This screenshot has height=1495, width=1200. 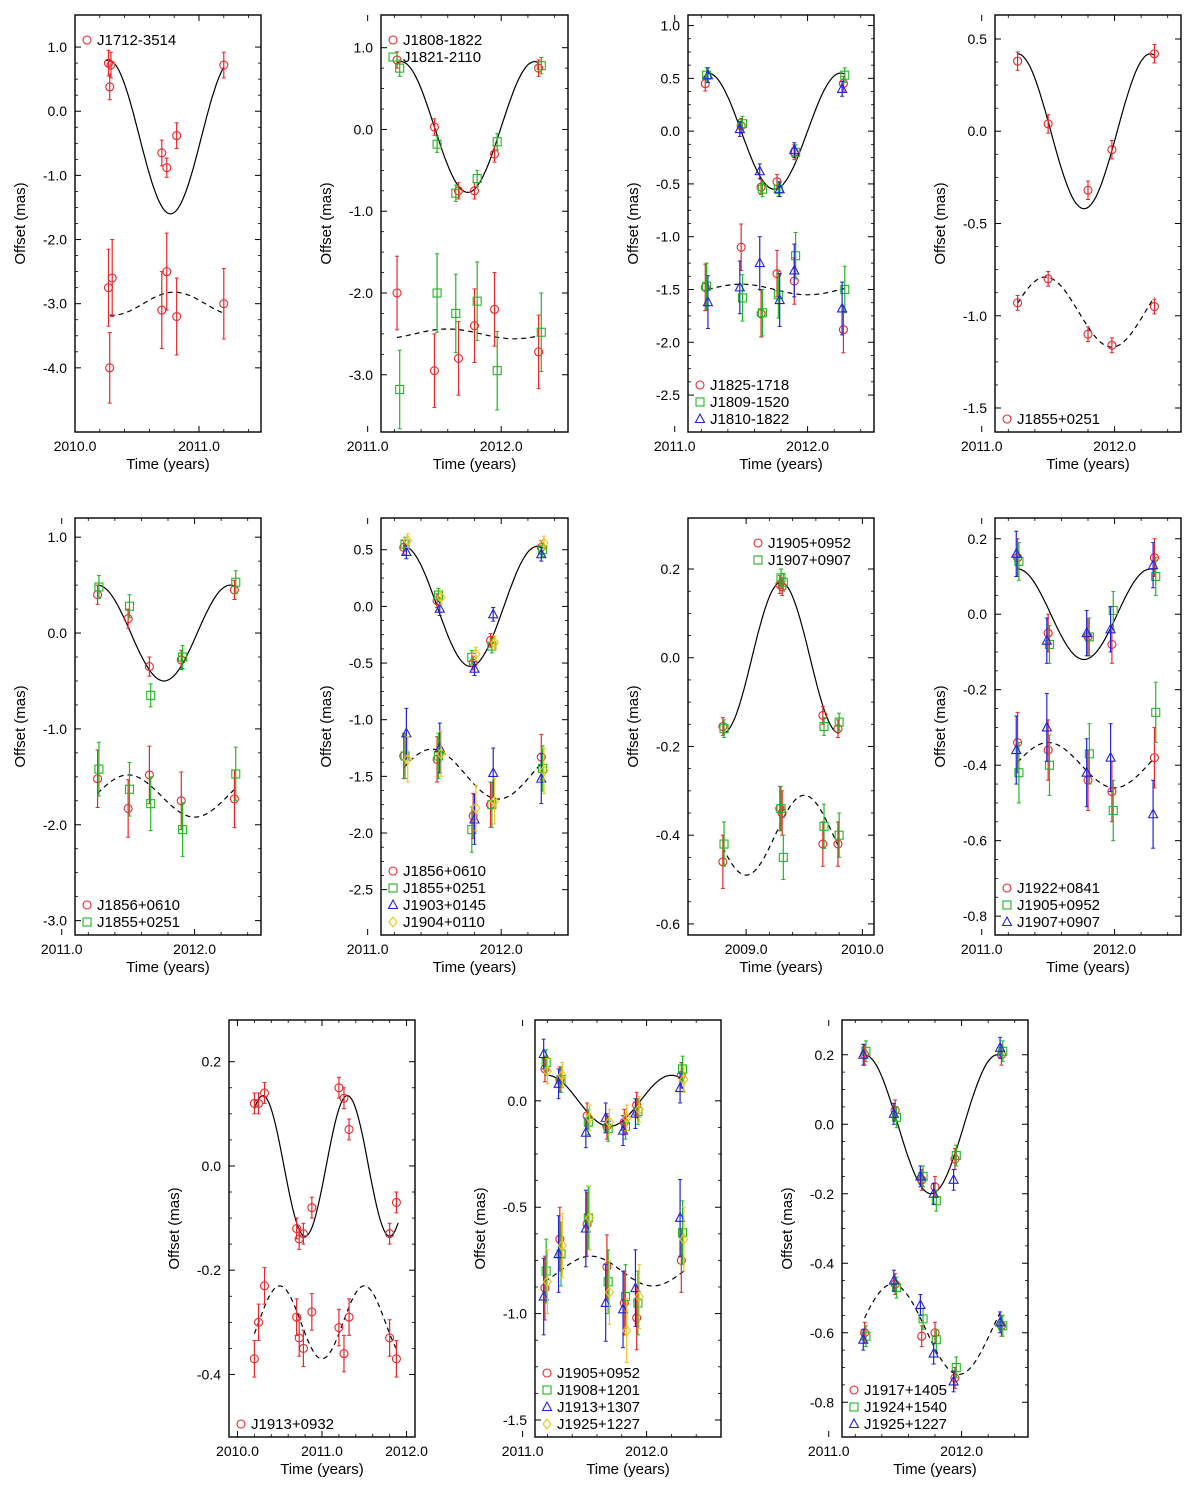 I want to click on series-J1924+1540, so click(x=934, y=1209).